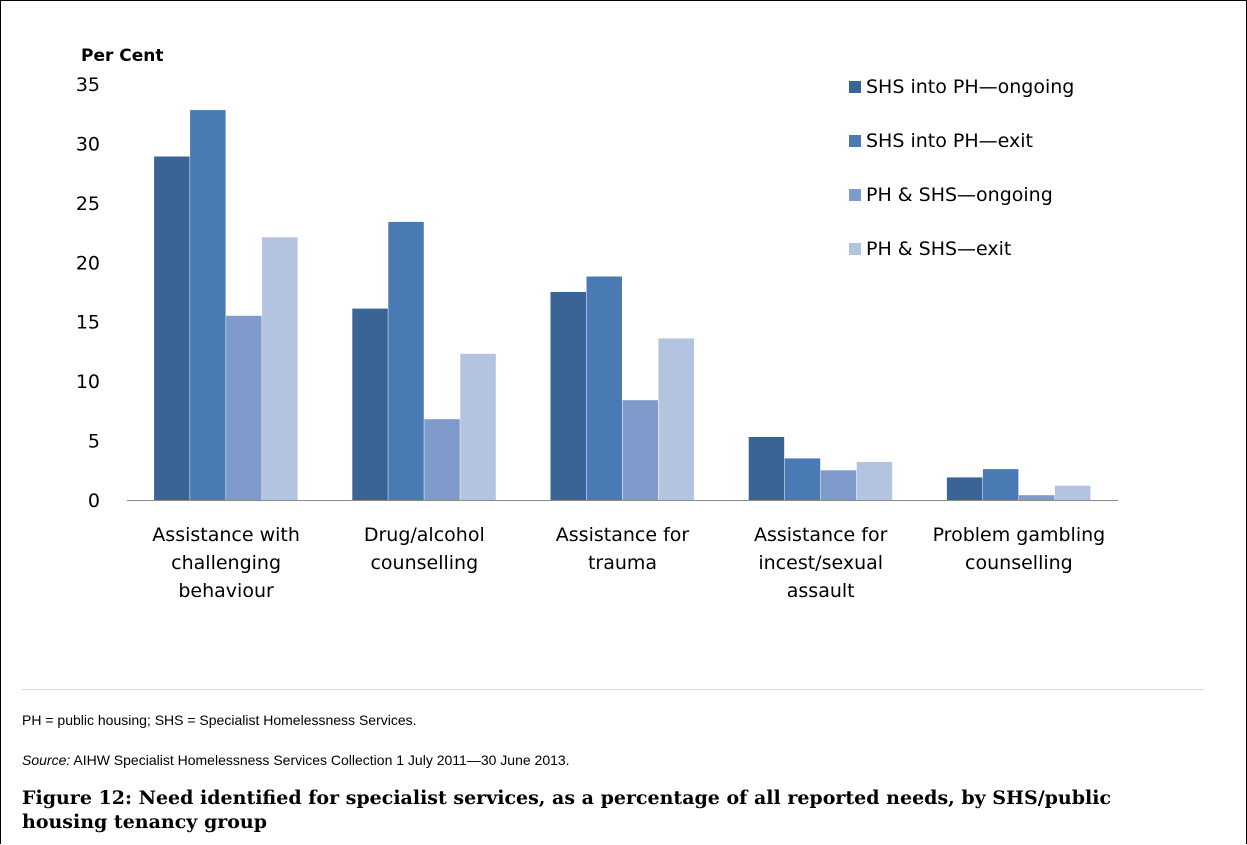 Image resolution: width=1247 pixels, height=845 pixels. I want to click on legend-label: SHS into PH—ongoing, so click(970, 87).